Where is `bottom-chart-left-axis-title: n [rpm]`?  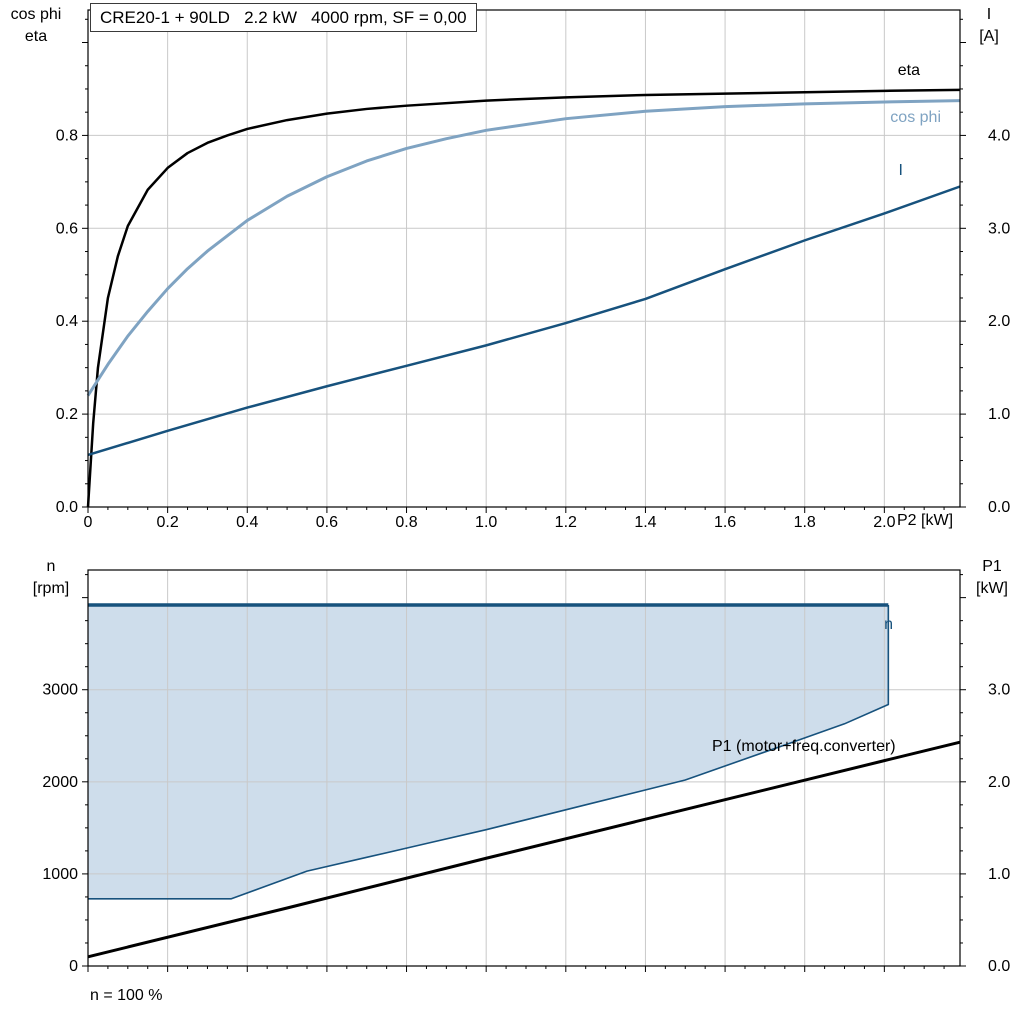 bottom-chart-left-axis-title: n [rpm] is located at coordinates (51, 578).